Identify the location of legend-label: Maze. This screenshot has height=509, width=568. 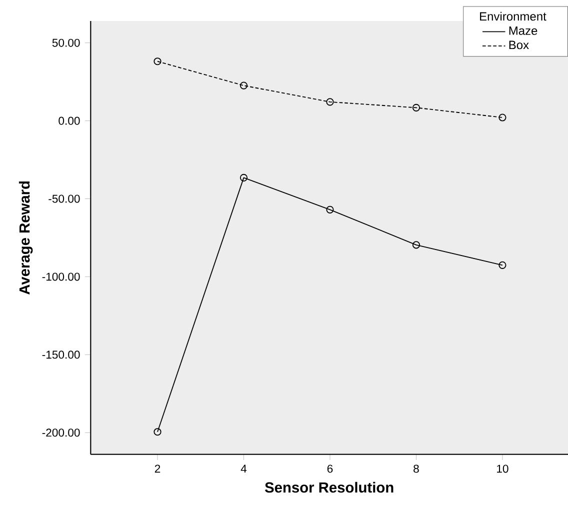
(523, 30).